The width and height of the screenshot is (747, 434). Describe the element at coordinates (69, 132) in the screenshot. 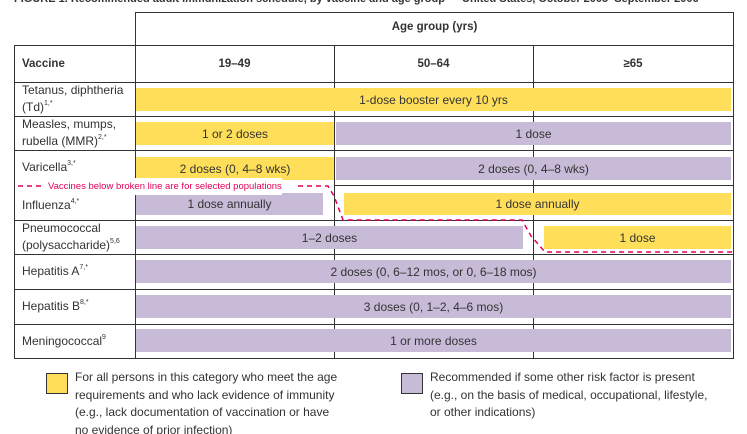

I see `row-label-mmr: Measles, mumps, rubella (MMR)2,*` at that location.